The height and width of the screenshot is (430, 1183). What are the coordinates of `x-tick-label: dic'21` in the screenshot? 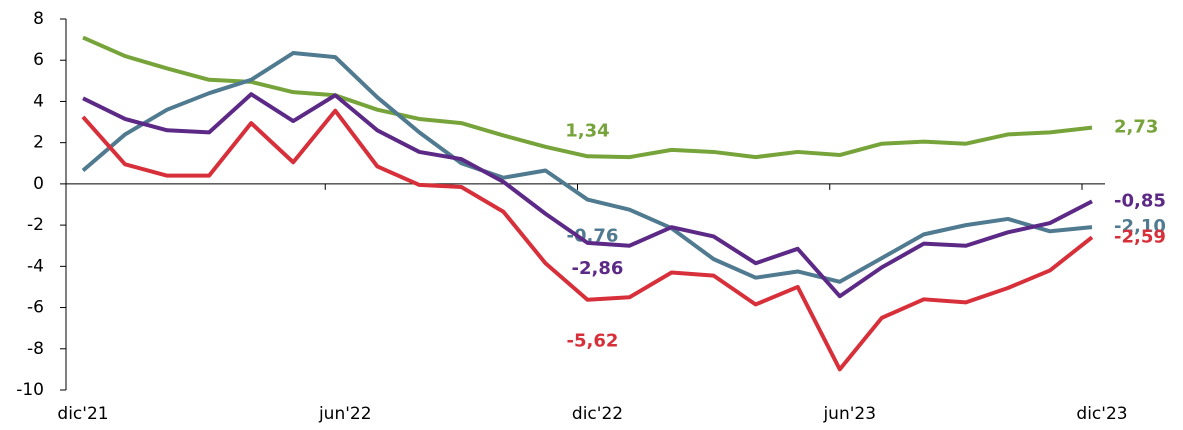 It's located at (82, 414).